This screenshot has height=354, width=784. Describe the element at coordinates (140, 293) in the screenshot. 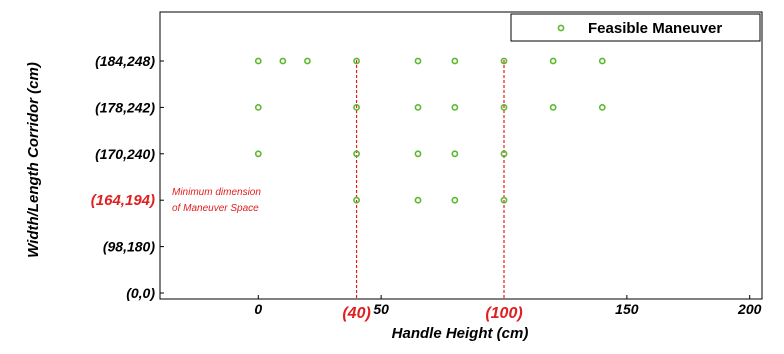

I see `y-tick-label: (0,0)` at that location.